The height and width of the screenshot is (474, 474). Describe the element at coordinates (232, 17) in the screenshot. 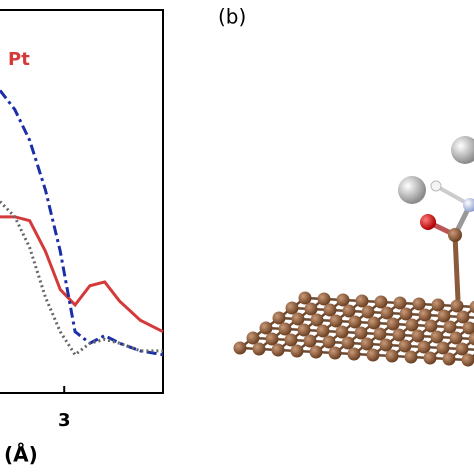

I see `panel-label: (b)` at that location.